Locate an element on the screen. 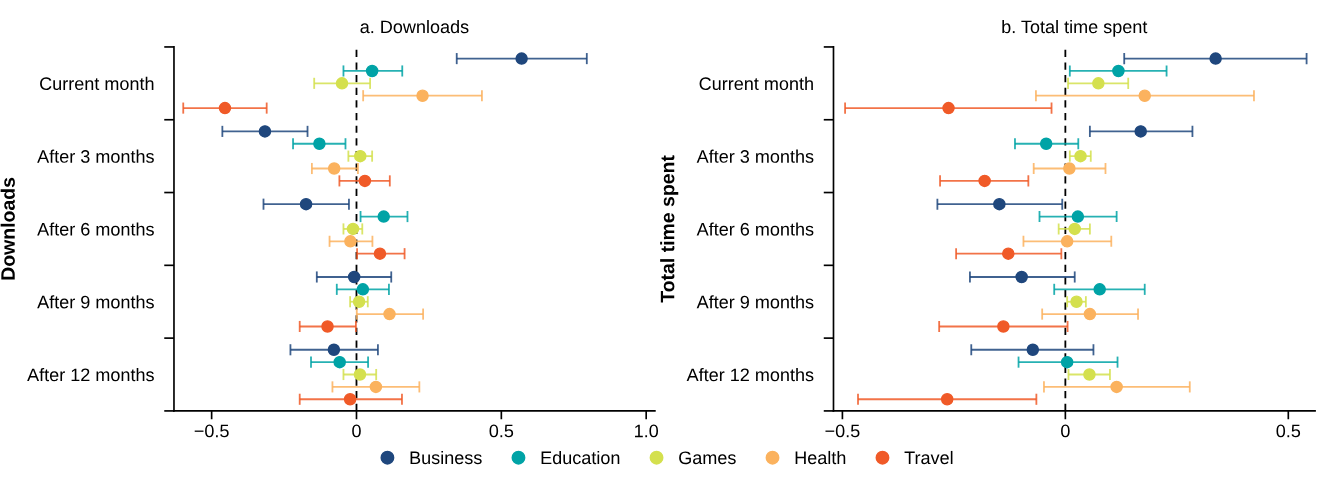 The width and height of the screenshot is (1323, 484). chart-title: b. Total time spent is located at coordinates (1075, 28).